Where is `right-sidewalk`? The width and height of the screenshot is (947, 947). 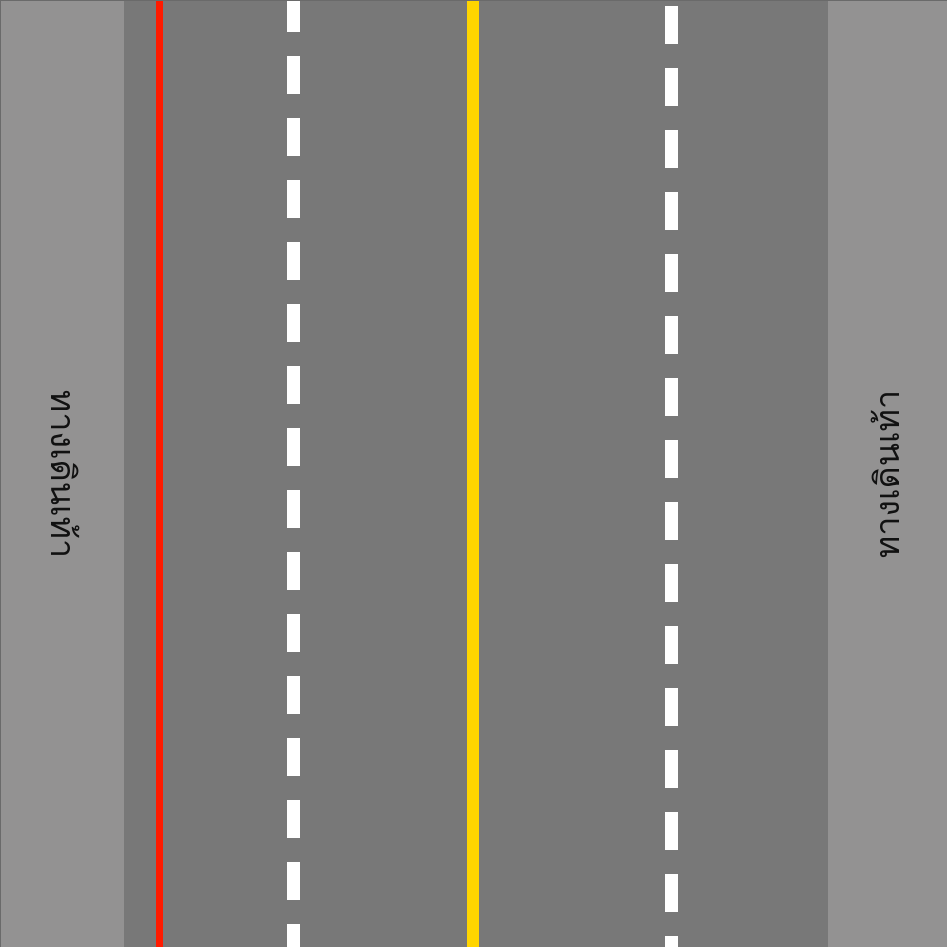 right-sidewalk is located at coordinates (887, 474).